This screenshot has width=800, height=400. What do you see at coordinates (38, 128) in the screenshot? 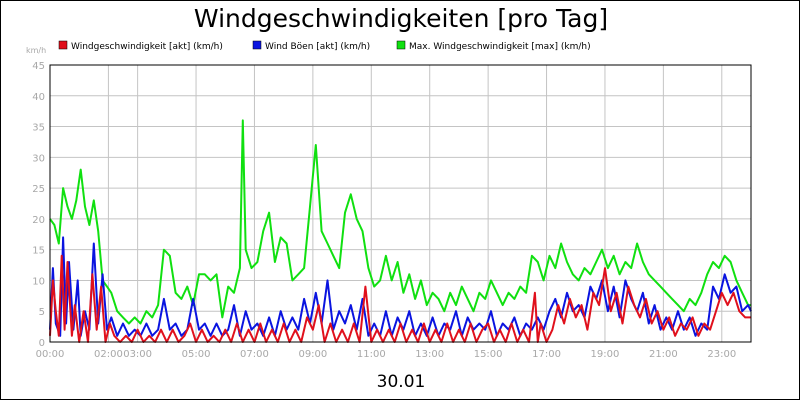
I see `y-tick-label: 35` at bounding box center [38, 128].